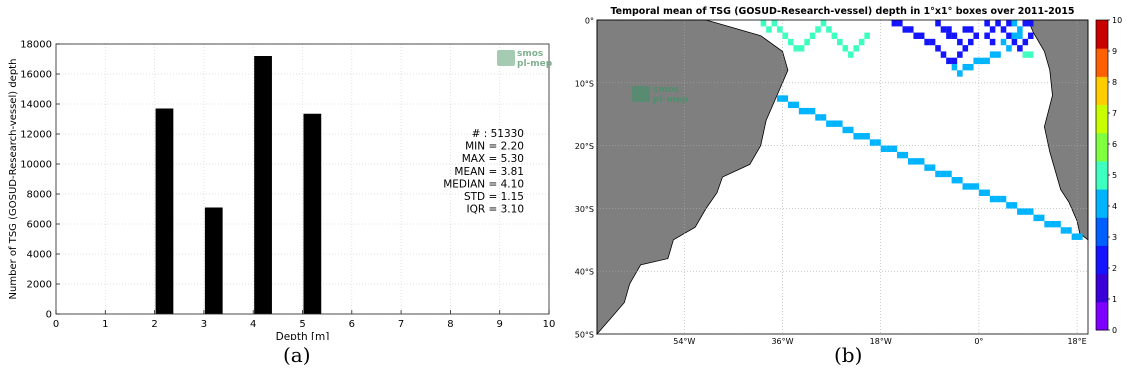  I want to click on stats-line: IQR = 3.10, so click(495, 210).